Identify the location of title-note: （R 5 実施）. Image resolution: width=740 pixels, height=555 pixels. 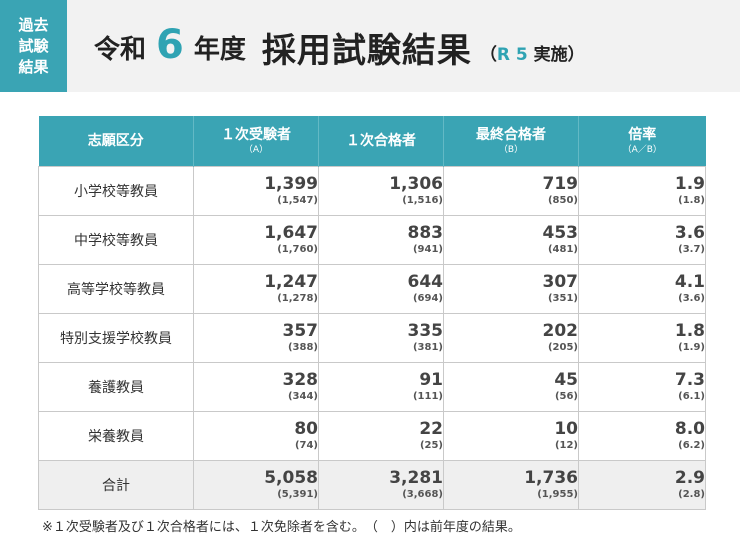
(532, 52).